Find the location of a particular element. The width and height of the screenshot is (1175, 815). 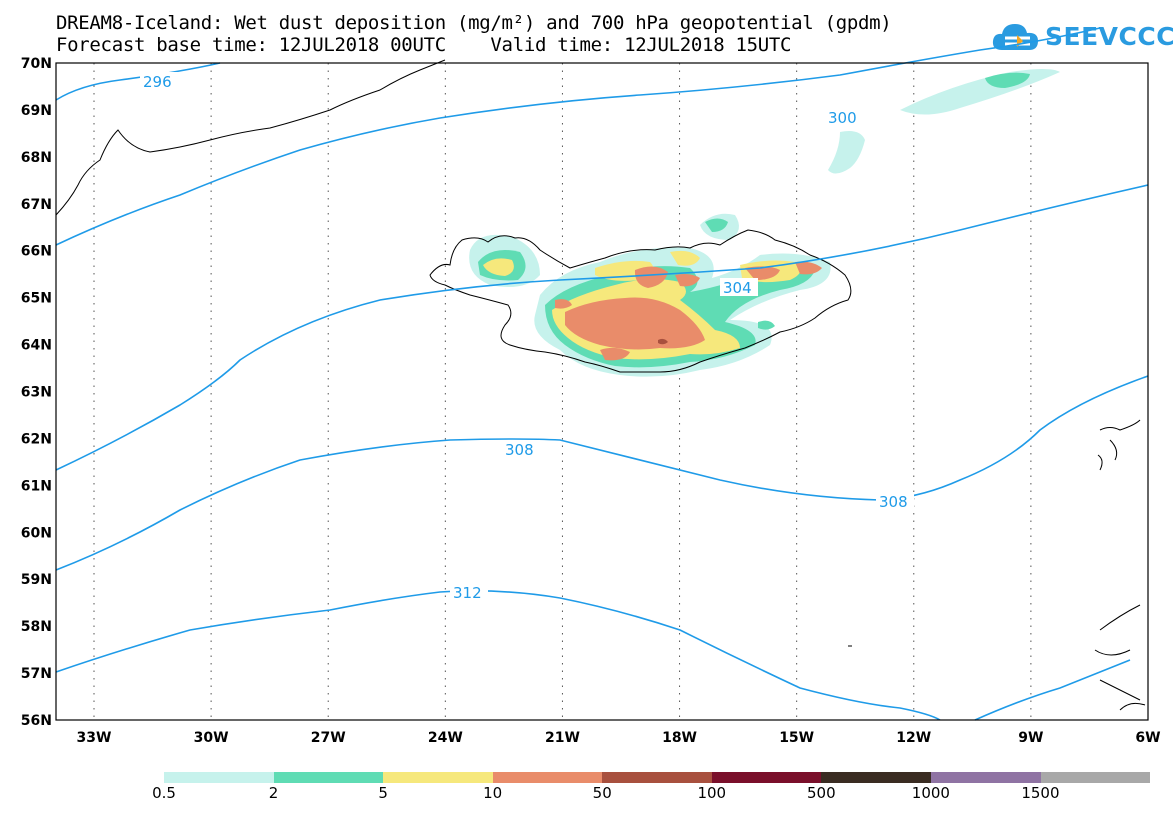

lat-label: 61N is located at coordinates (36, 486).